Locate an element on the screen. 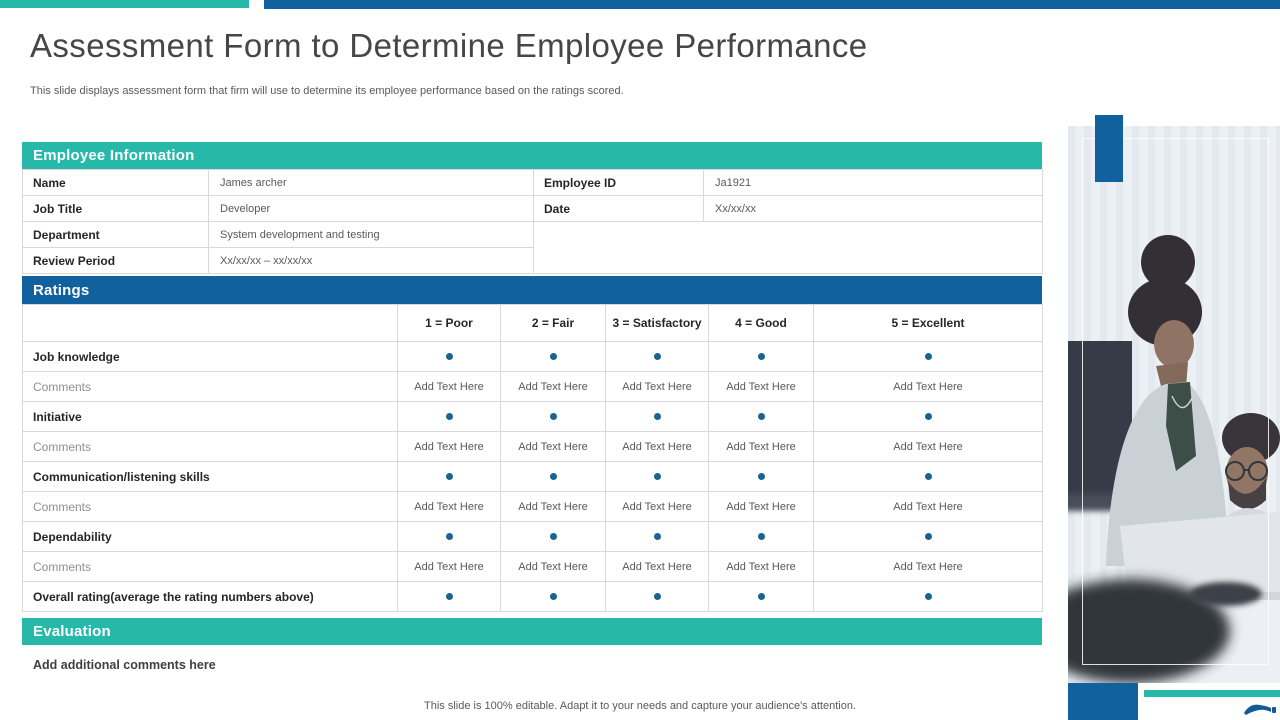  field-label-employee-id: Employee ID is located at coordinates (618, 182).